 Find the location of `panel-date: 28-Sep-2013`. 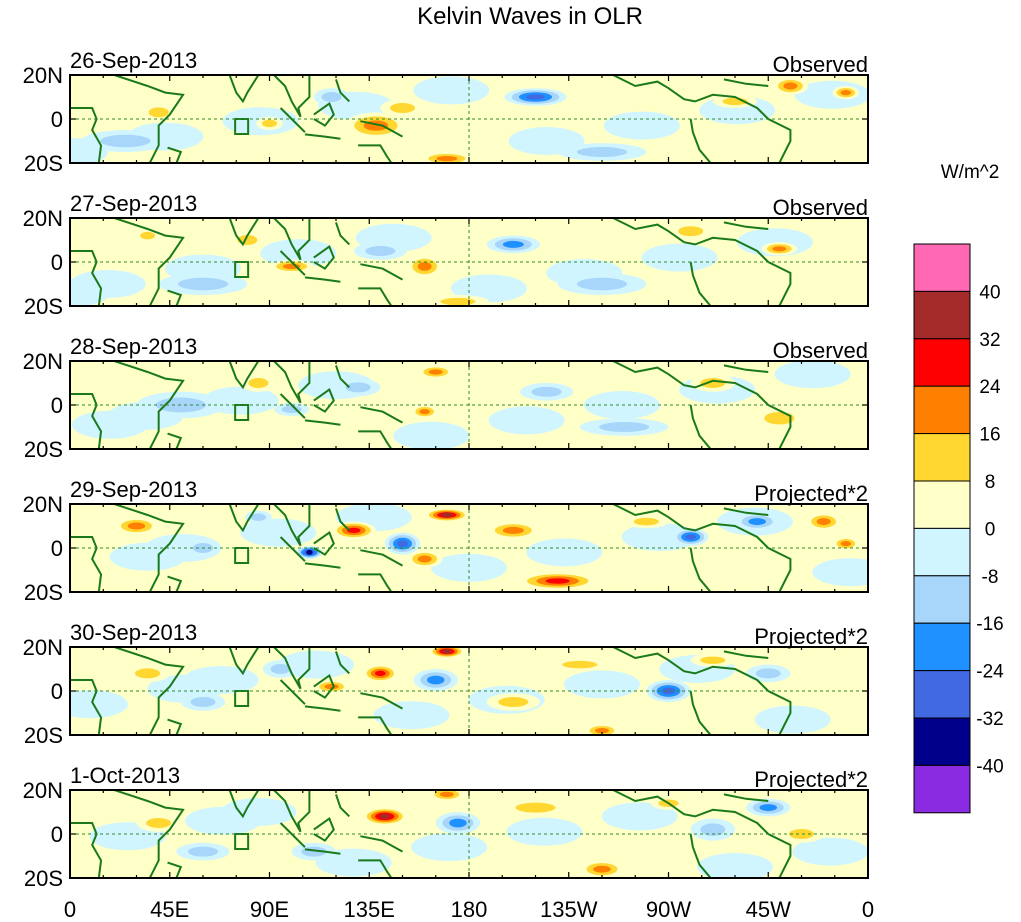

panel-date: 28-Sep-2013 is located at coordinates (133, 346).